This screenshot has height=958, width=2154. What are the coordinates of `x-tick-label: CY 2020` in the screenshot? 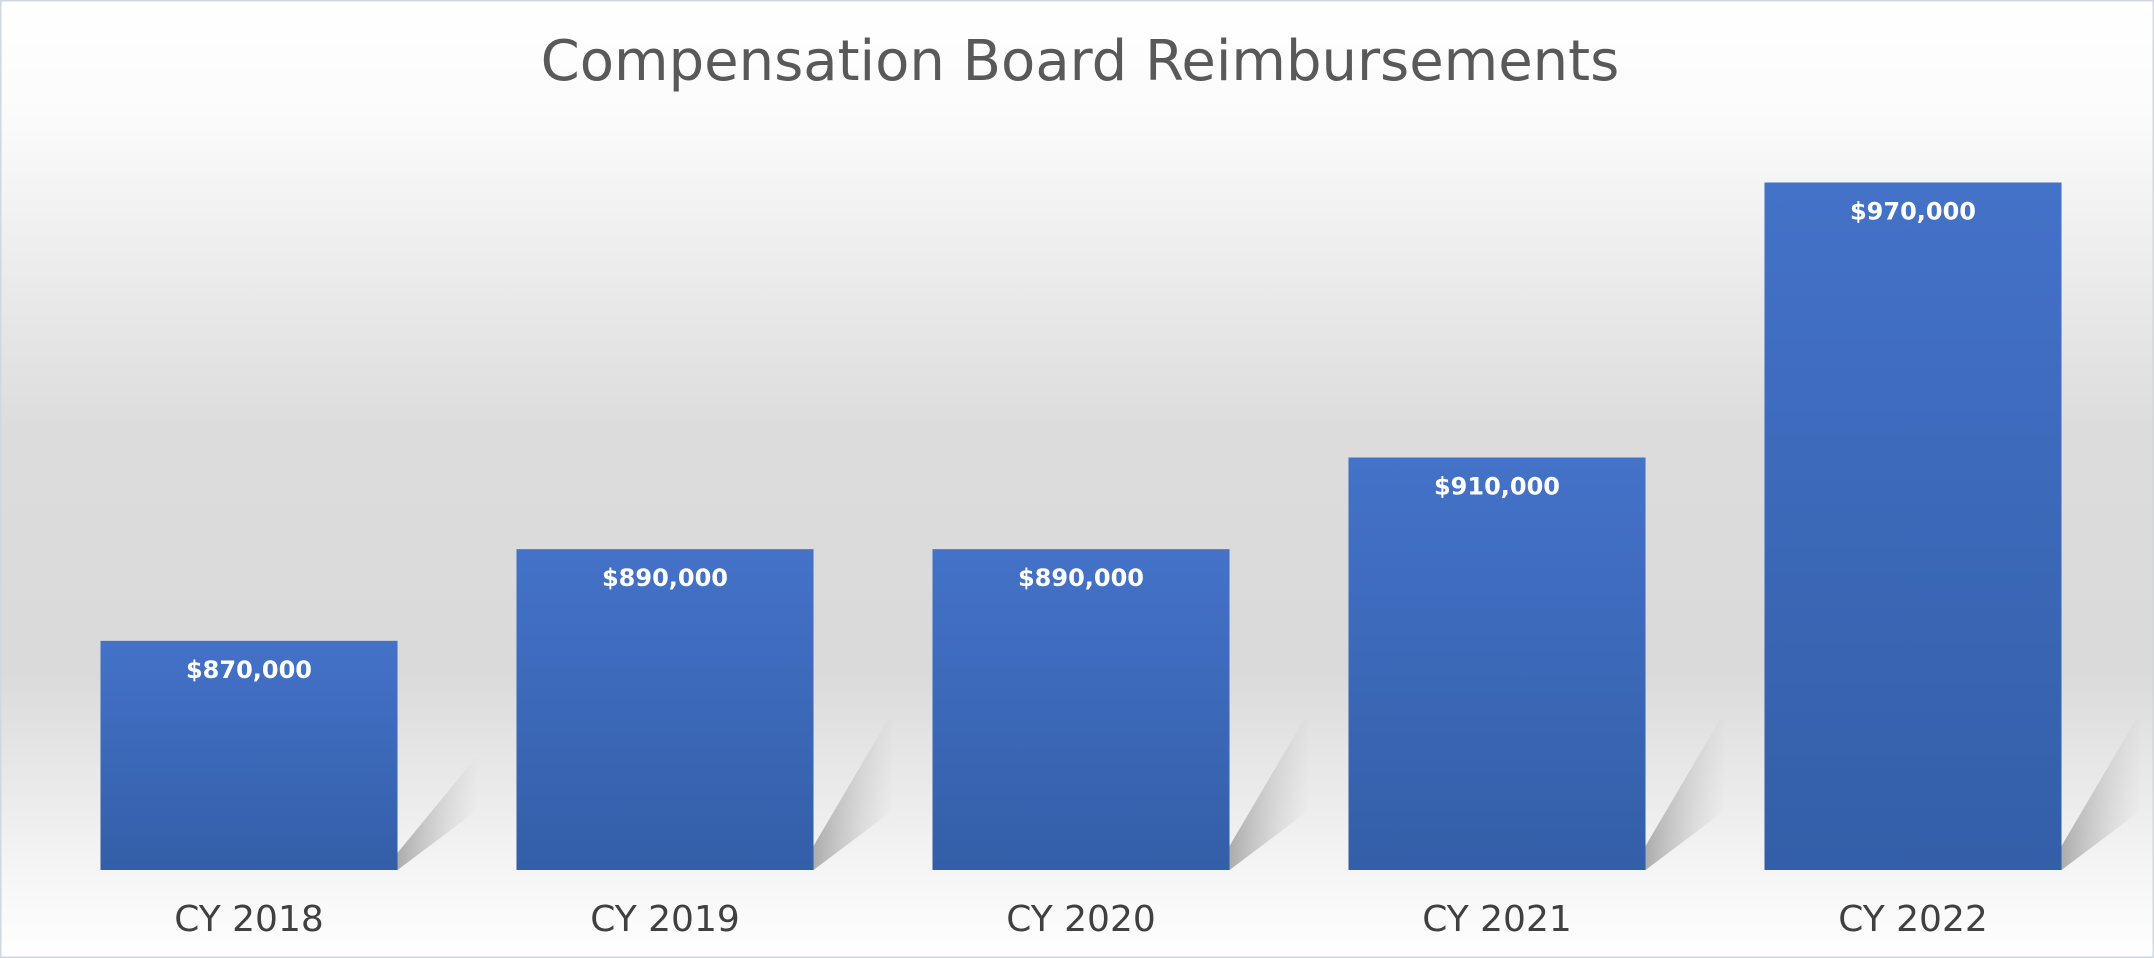 It's located at (1081, 919).